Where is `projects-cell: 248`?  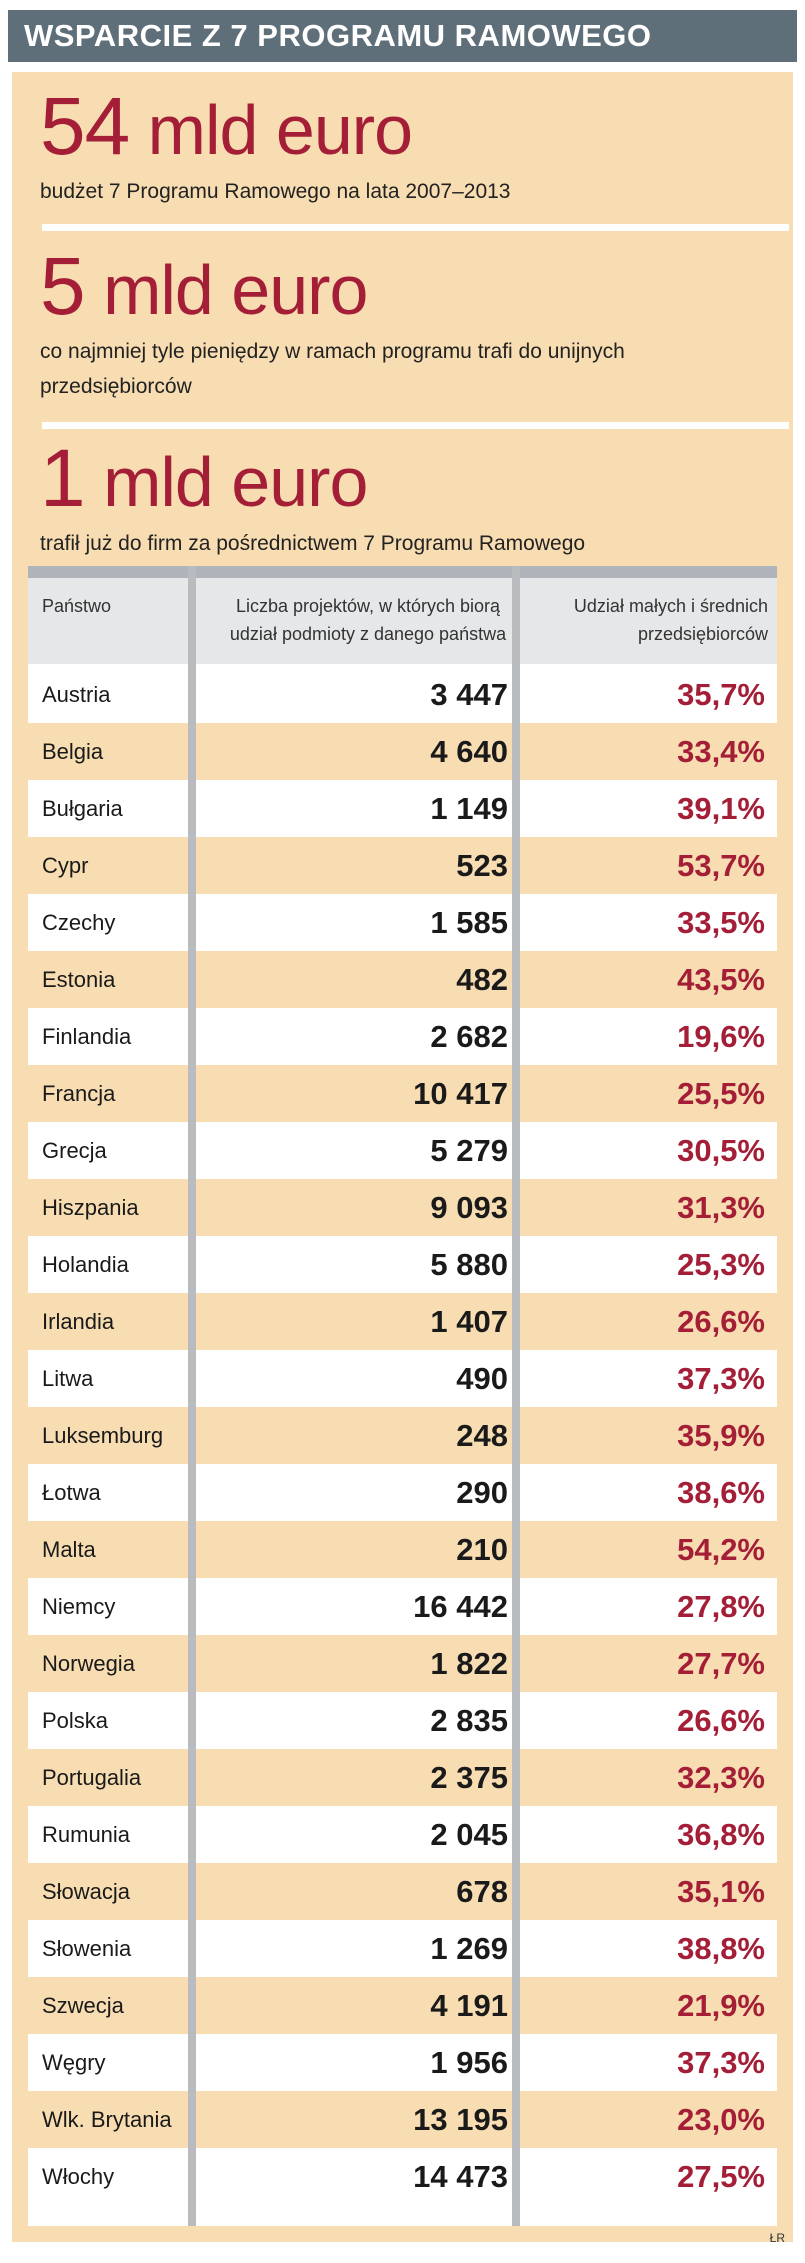
projects-cell: 248 is located at coordinates (482, 1435).